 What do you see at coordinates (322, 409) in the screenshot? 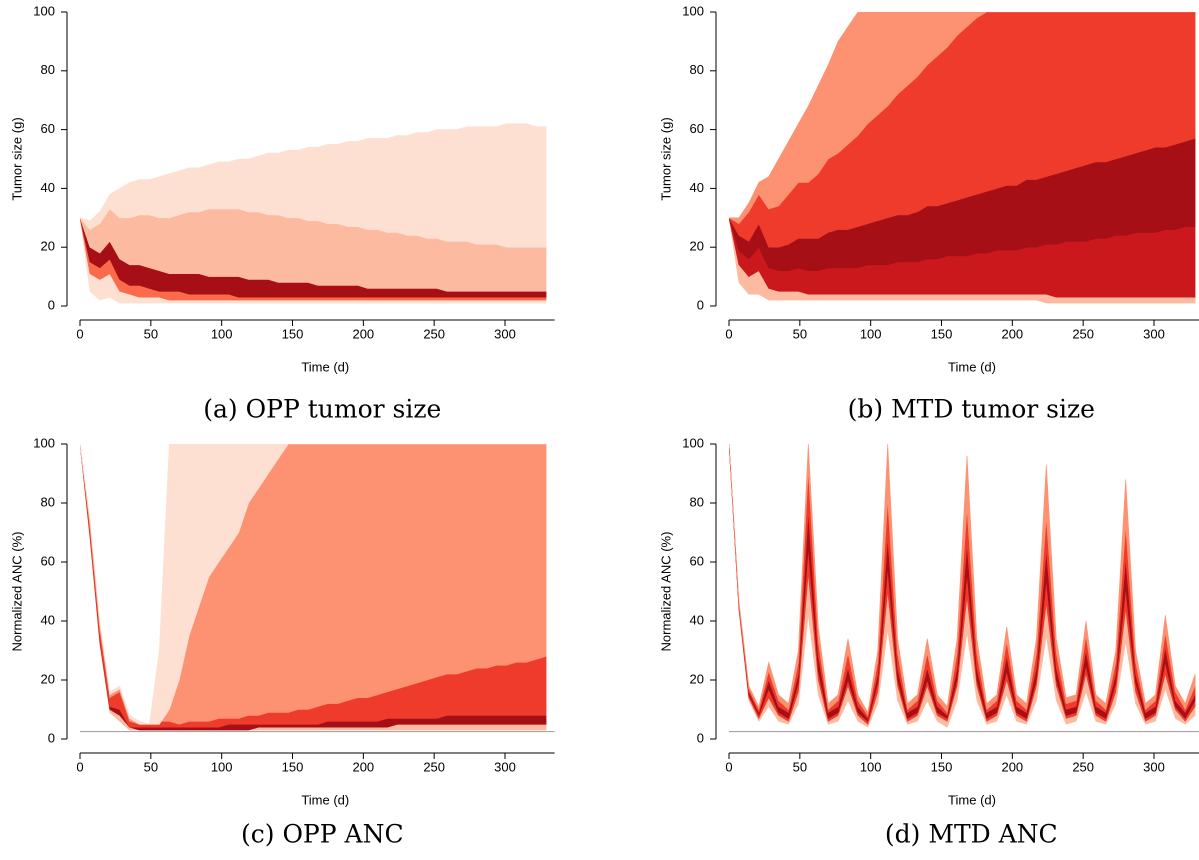
I see `caption: (a) OPP tumor size` at bounding box center [322, 409].